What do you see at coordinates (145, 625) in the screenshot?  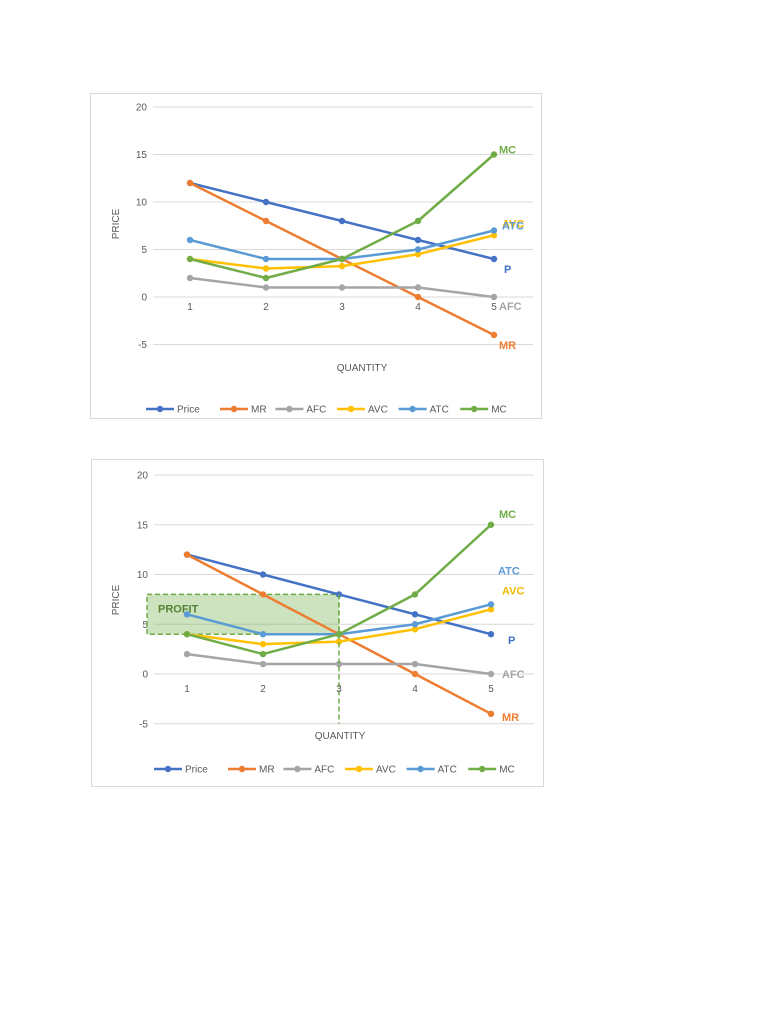 I see `y-tick-label: 5` at bounding box center [145, 625].